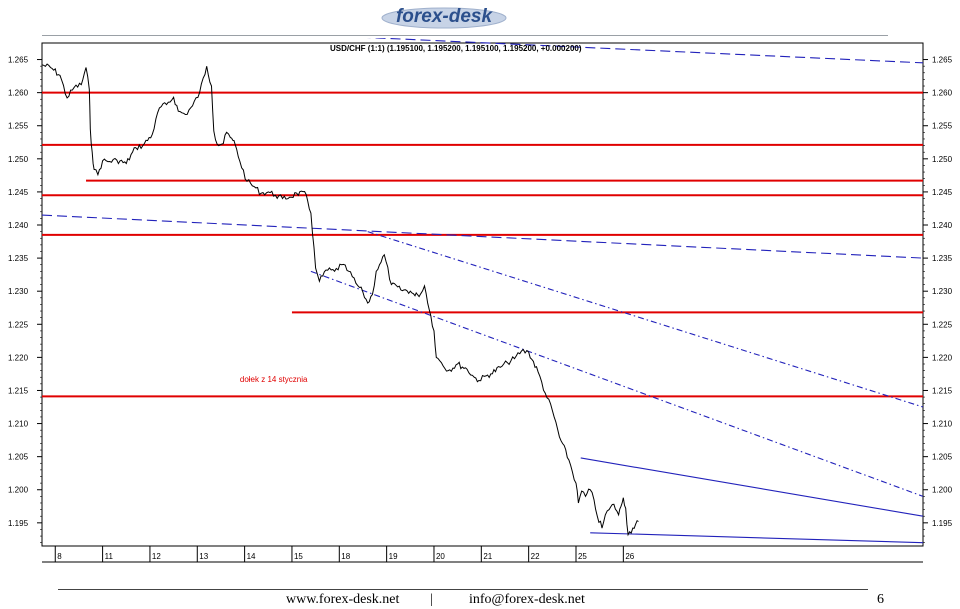 The height and width of the screenshot is (609, 960). Describe the element at coordinates (942, 159) in the screenshot. I see `y-tick-label-right: 1.250` at that location.